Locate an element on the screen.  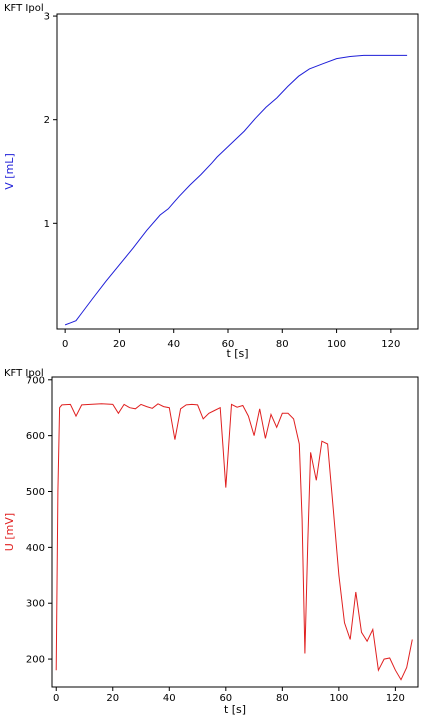
y-axis-label: V [mL] is located at coordinates (9, 171).